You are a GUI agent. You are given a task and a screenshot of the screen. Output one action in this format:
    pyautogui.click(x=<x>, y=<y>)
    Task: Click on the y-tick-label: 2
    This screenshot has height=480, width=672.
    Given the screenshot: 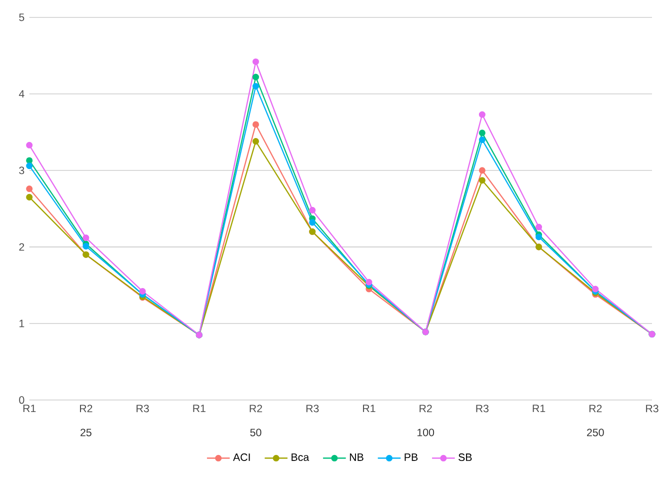 What is the action you would take?
    pyautogui.click(x=21, y=247)
    